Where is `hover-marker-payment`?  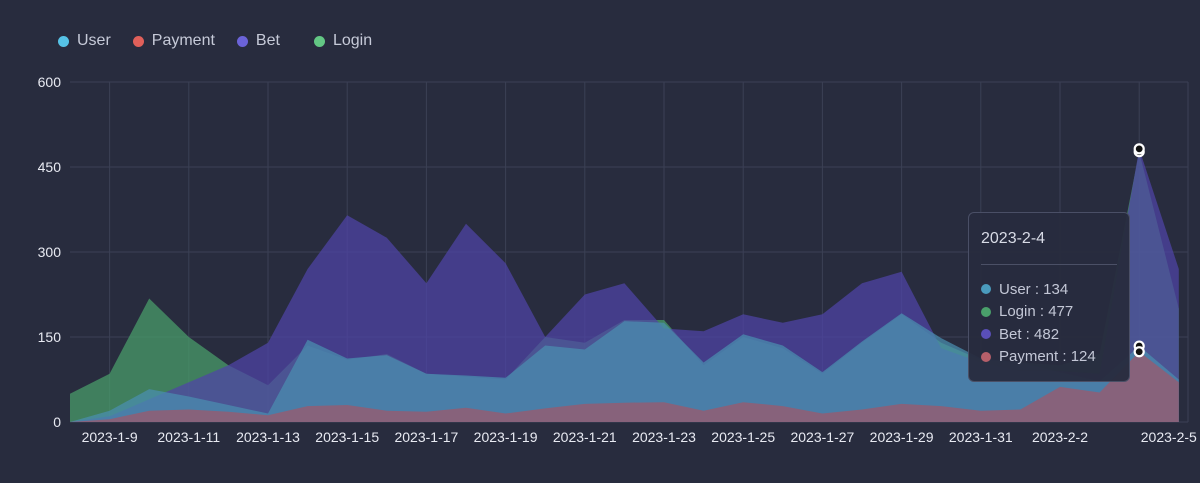 hover-marker-payment is located at coordinates (1139, 352).